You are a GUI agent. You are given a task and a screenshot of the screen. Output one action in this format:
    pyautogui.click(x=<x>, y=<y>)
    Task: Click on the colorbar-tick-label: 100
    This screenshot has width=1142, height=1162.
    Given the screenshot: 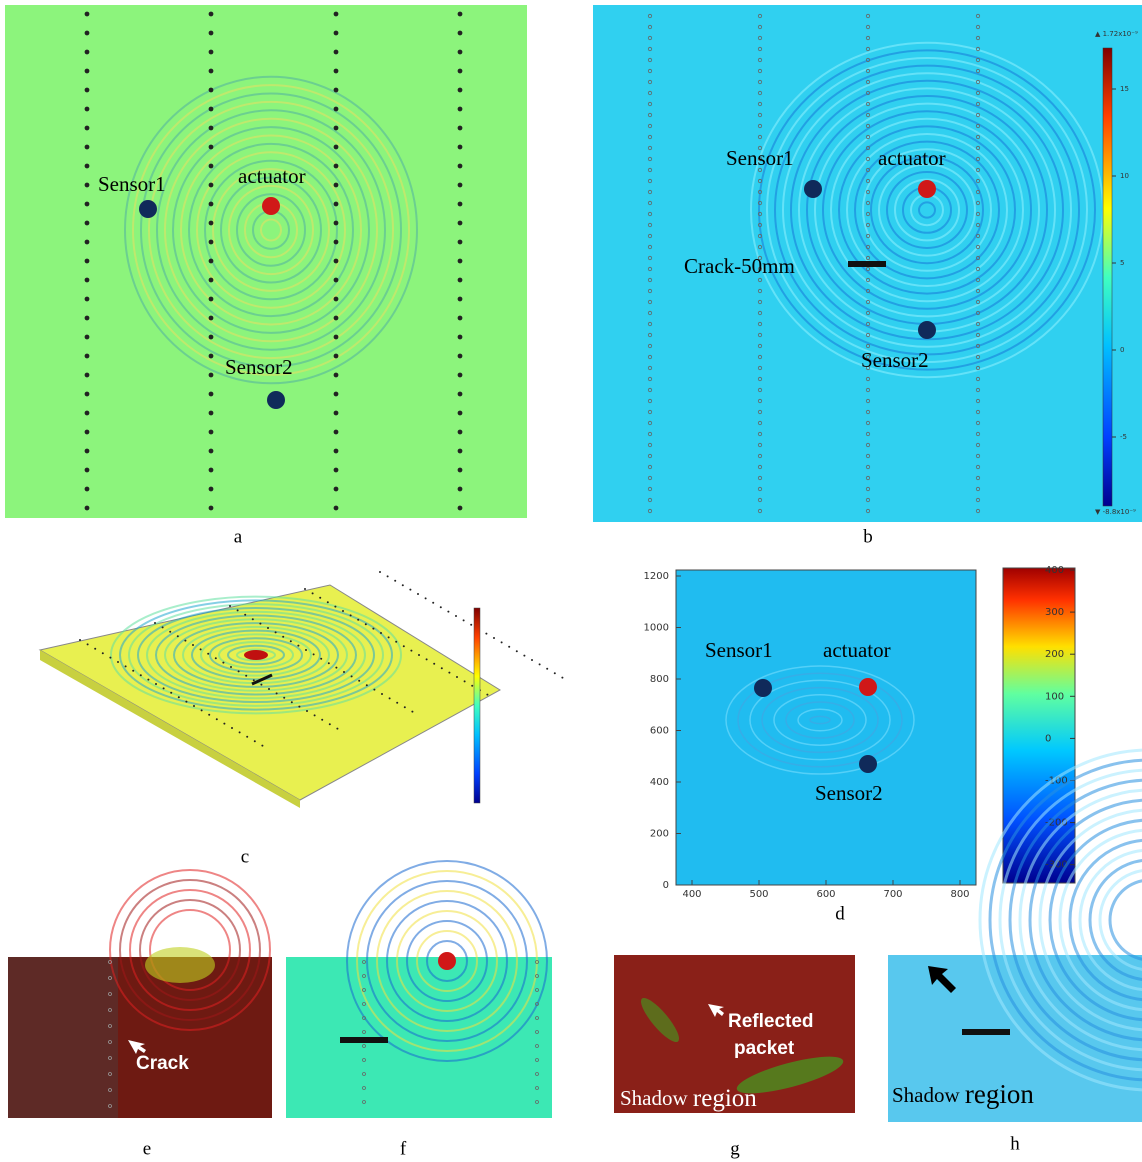 What is the action you would take?
    pyautogui.click(x=1054, y=696)
    